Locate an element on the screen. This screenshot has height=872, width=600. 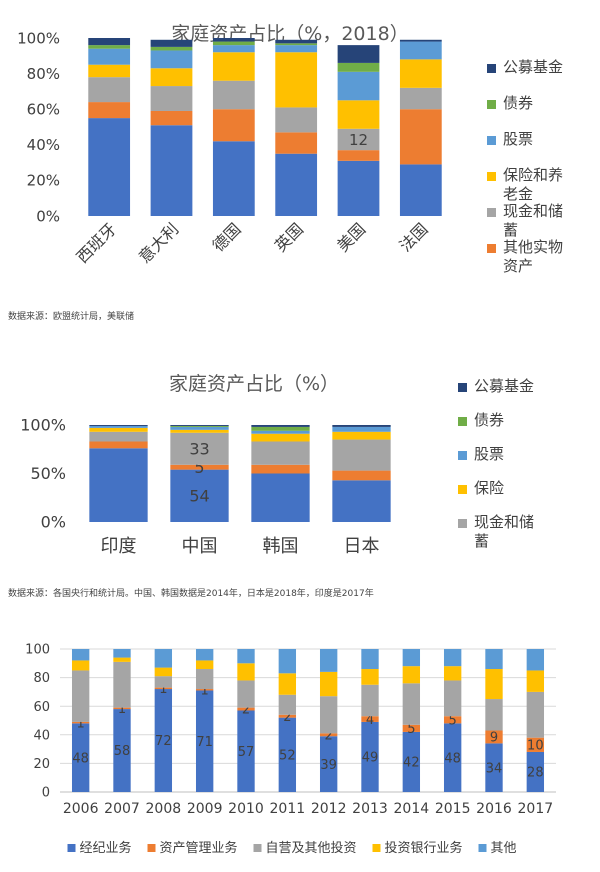
bar-2009-自营及其他投资 is located at coordinates (204, 679).